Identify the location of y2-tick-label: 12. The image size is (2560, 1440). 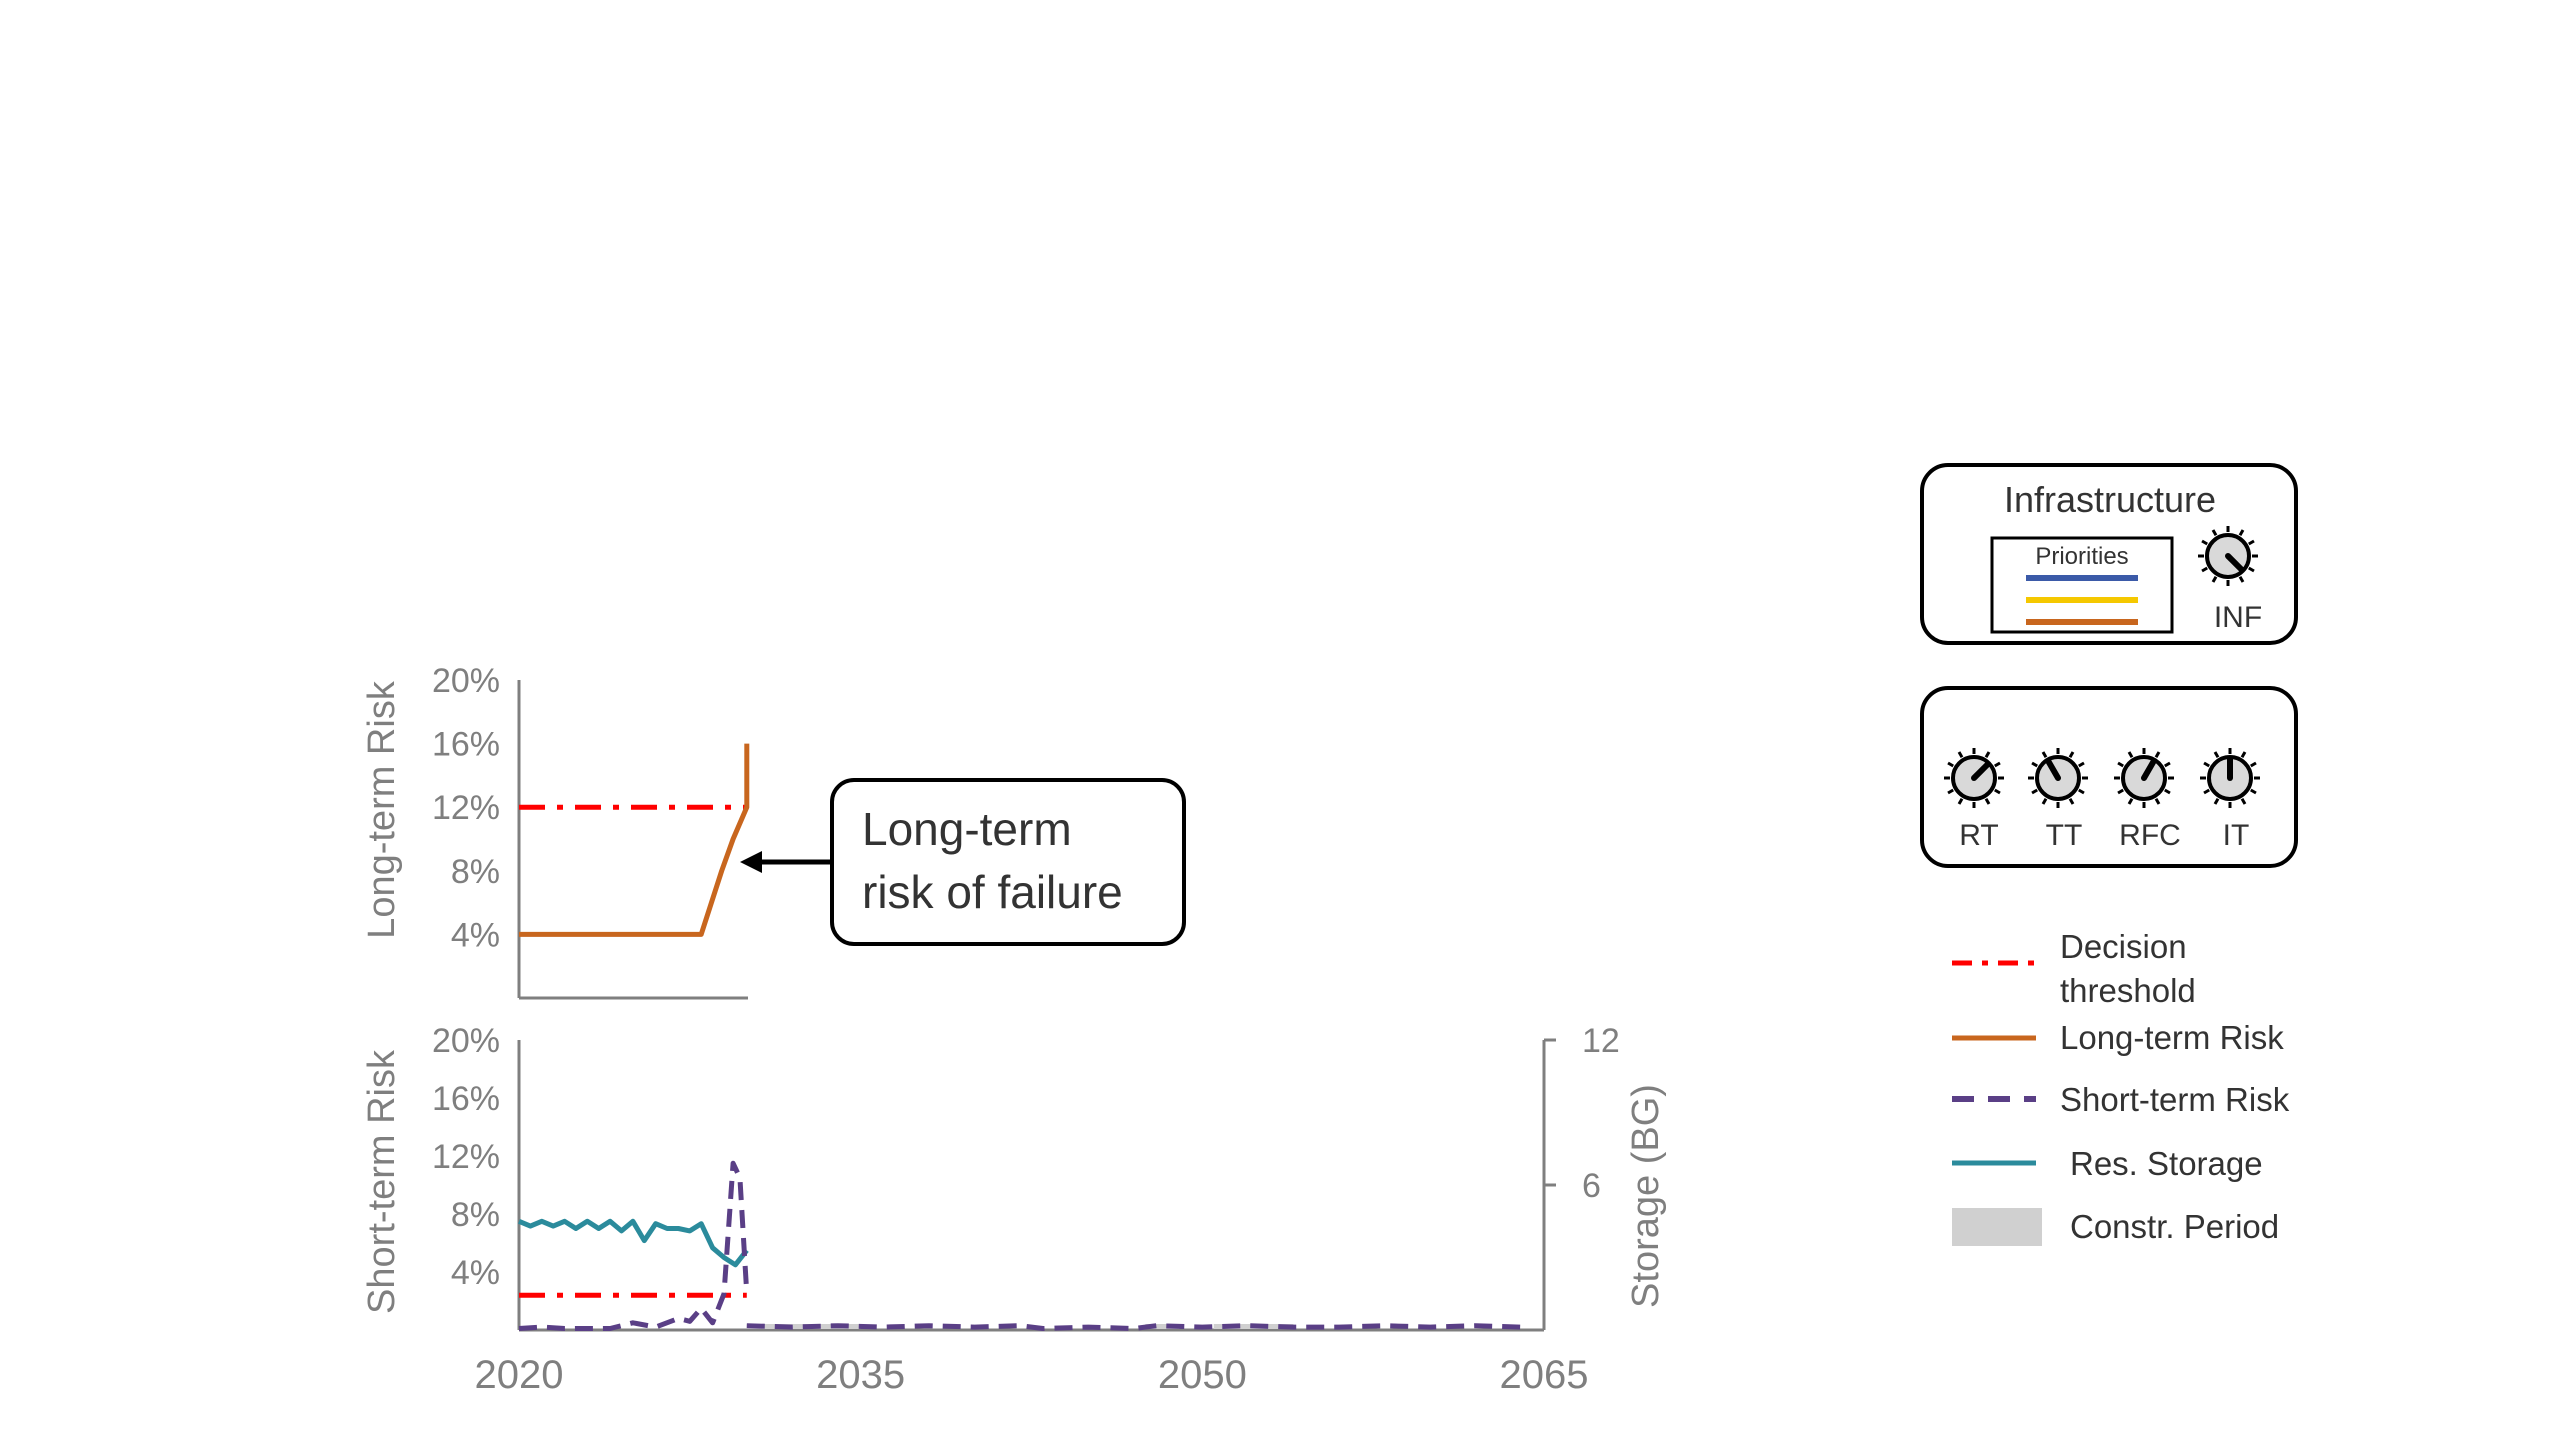
(1601, 1041).